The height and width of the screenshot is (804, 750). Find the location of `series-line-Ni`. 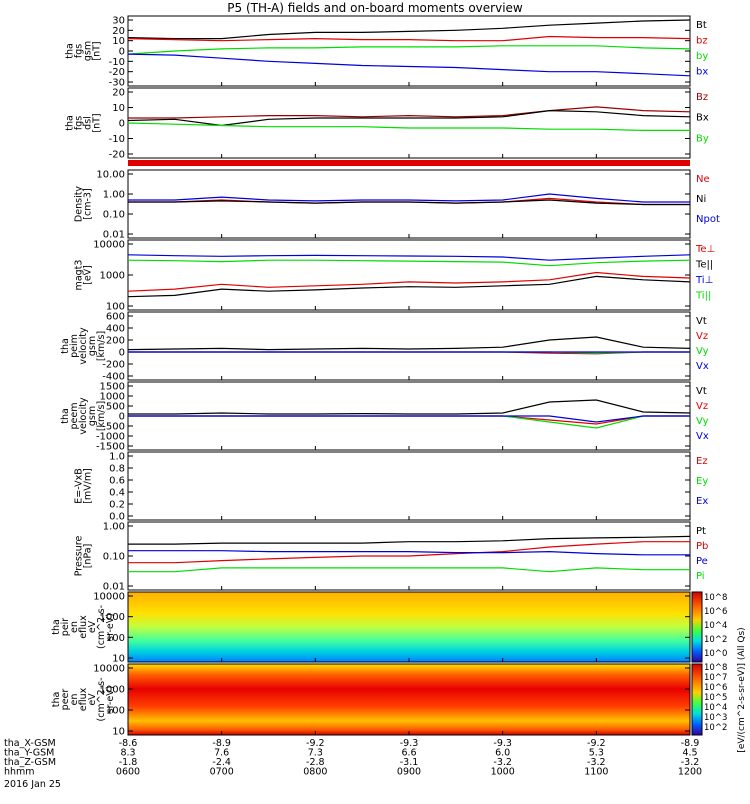

series-line-Ni is located at coordinates (409, 202).